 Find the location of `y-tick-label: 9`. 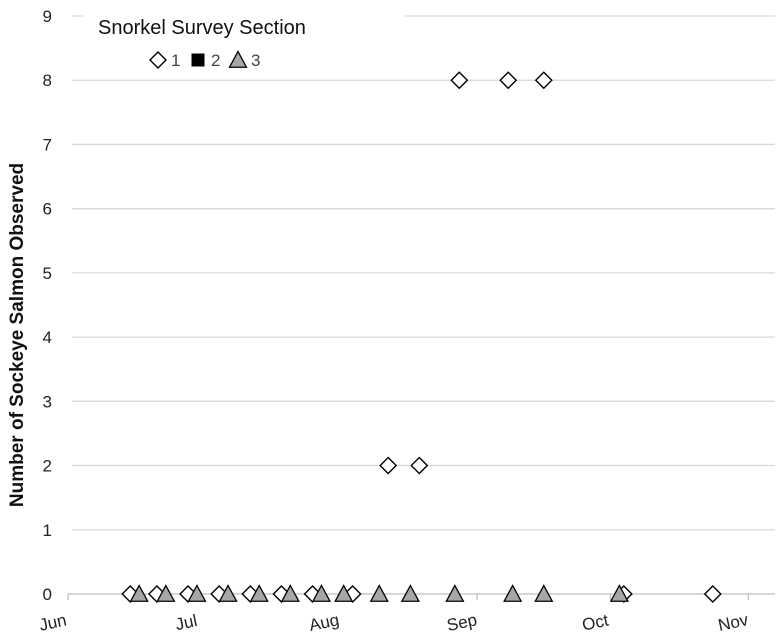

y-tick-label: 9 is located at coordinates (47, 16).